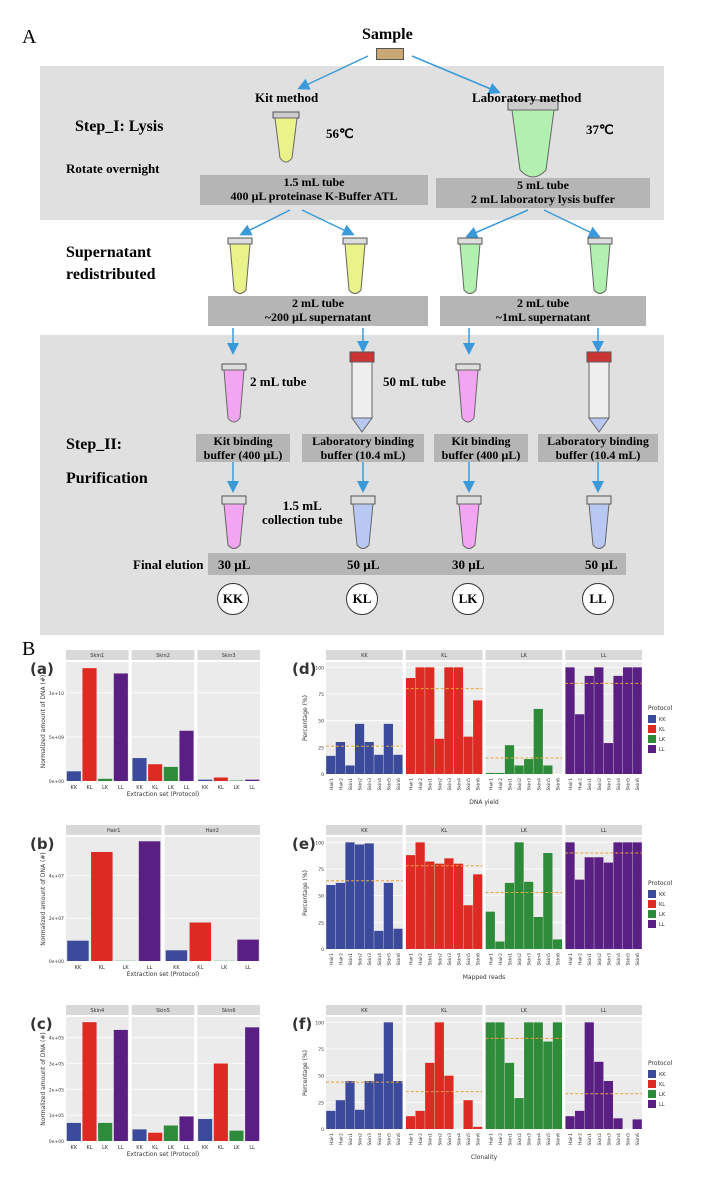  What do you see at coordinates (533, 138) in the screenshot?
I see `lab-lysis-tube-icon` at bounding box center [533, 138].